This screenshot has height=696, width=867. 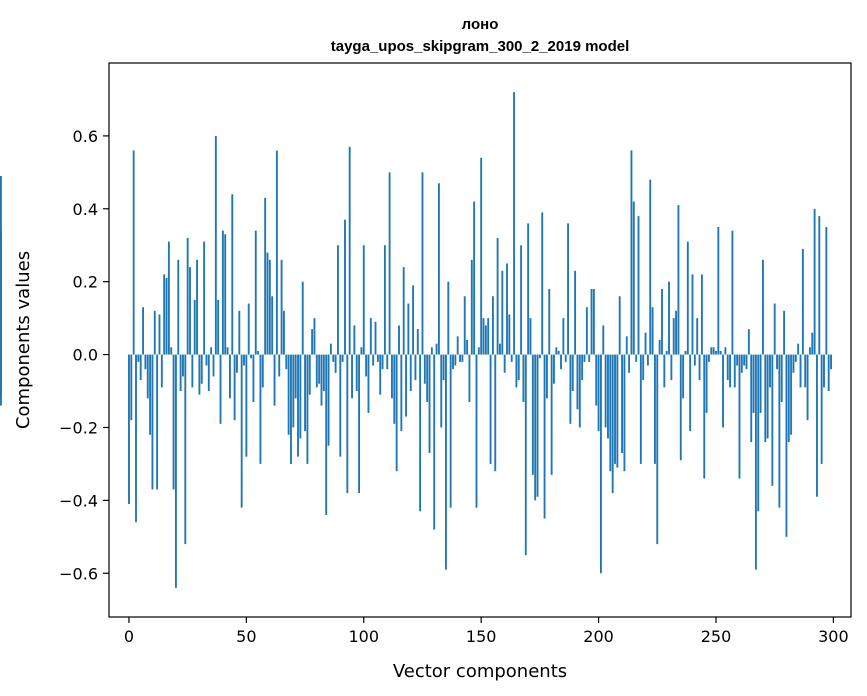 What do you see at coordinates (480, 24) in the screenshot?
I see `chart-title: лоно` at bounding box center [480, 24].